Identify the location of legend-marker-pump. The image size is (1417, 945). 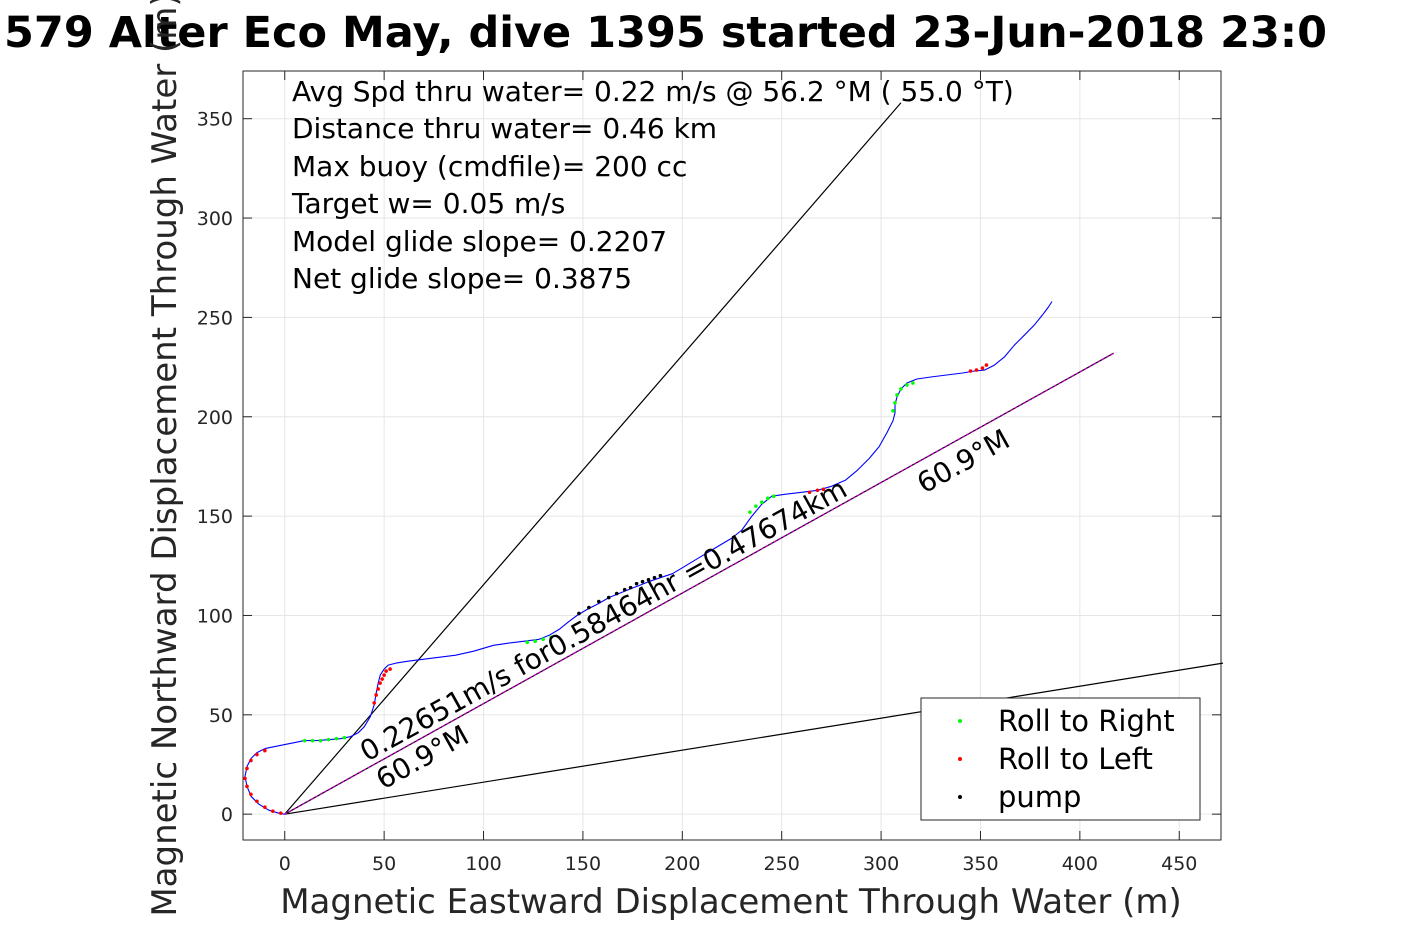
(960, 797).